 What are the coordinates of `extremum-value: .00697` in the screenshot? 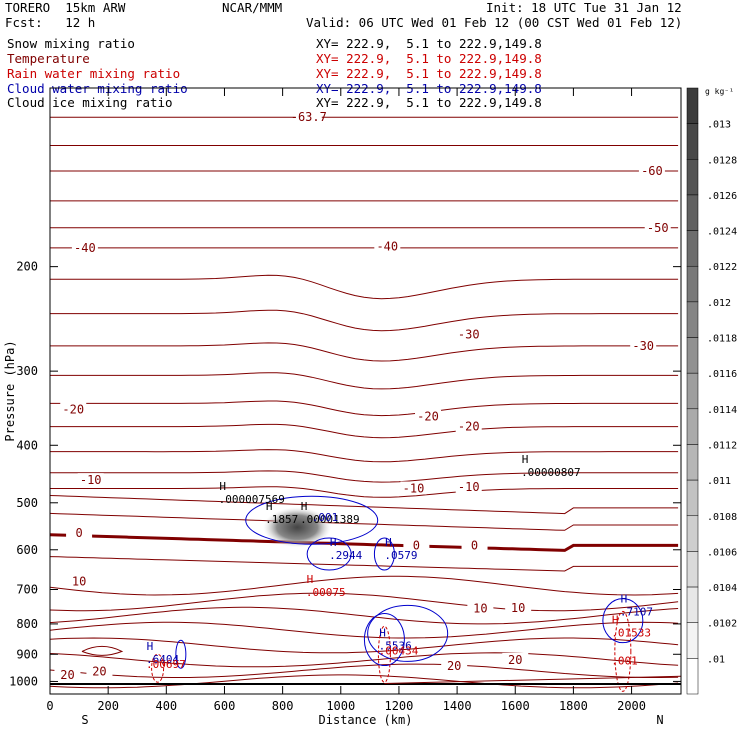 It's located at (166, 664).